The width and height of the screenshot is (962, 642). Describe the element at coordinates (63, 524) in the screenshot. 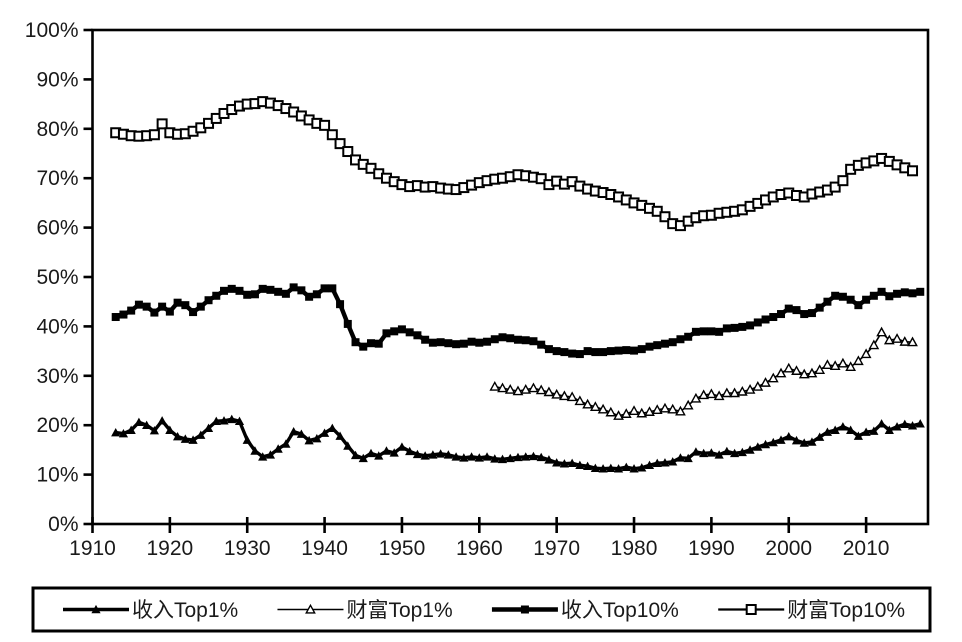

I see `y-axis-label: 0%` at that location.